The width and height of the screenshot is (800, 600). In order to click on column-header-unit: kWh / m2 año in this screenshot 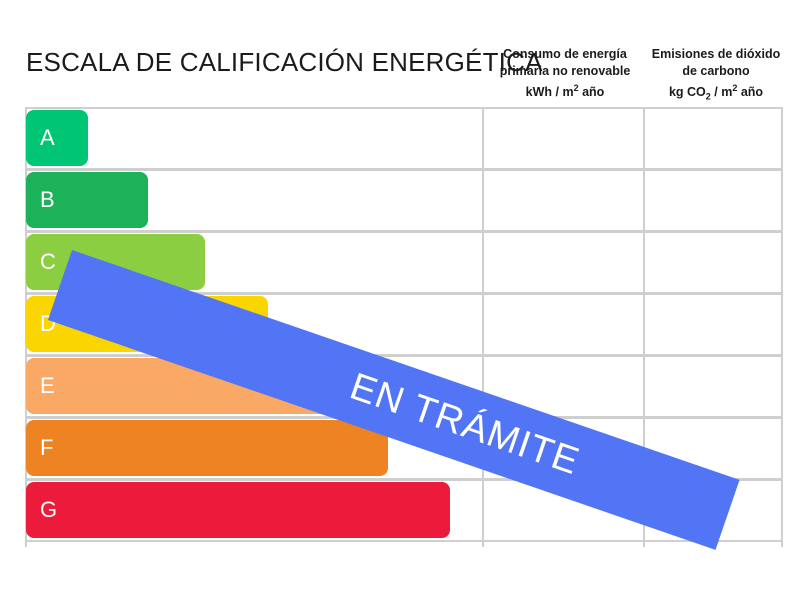, I will do `click(565, 91)`.